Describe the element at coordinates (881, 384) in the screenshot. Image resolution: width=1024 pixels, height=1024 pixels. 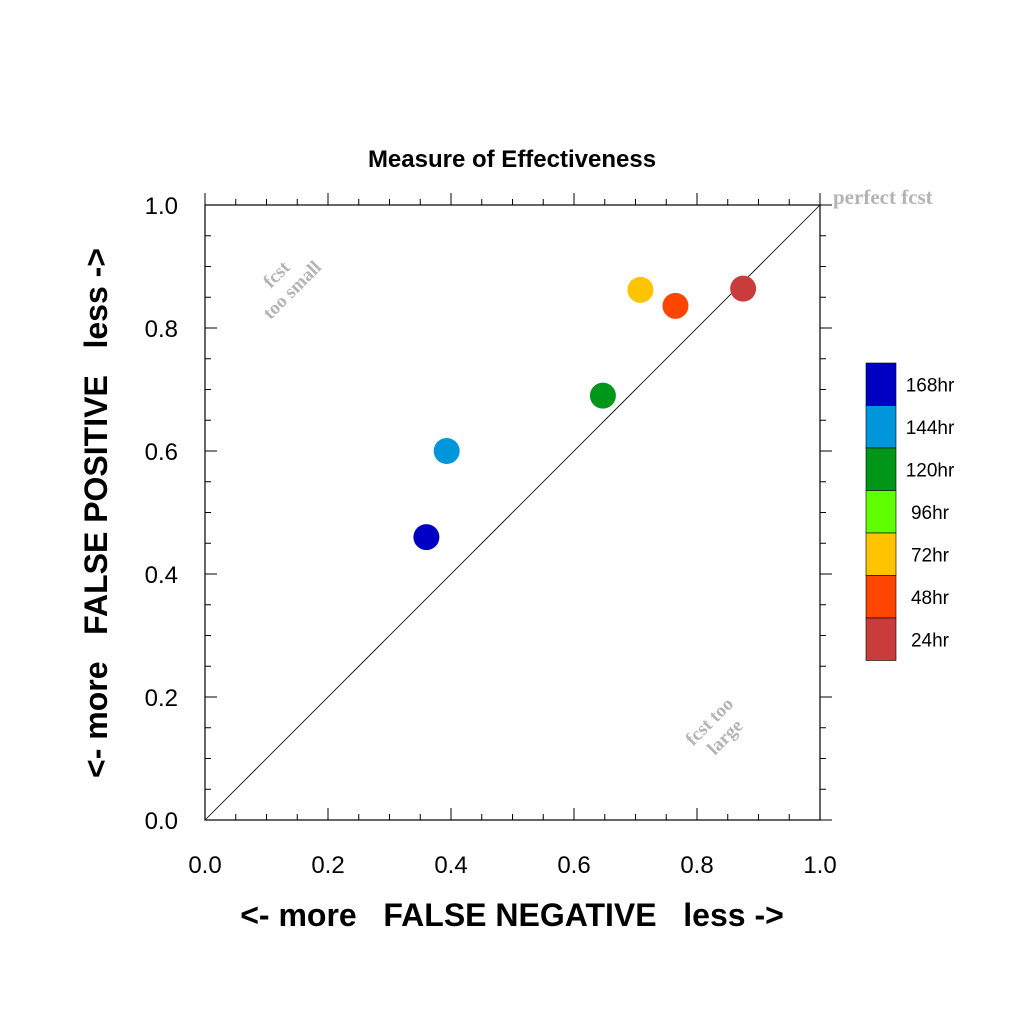
I see `legend-swatch-168hr` at that location.